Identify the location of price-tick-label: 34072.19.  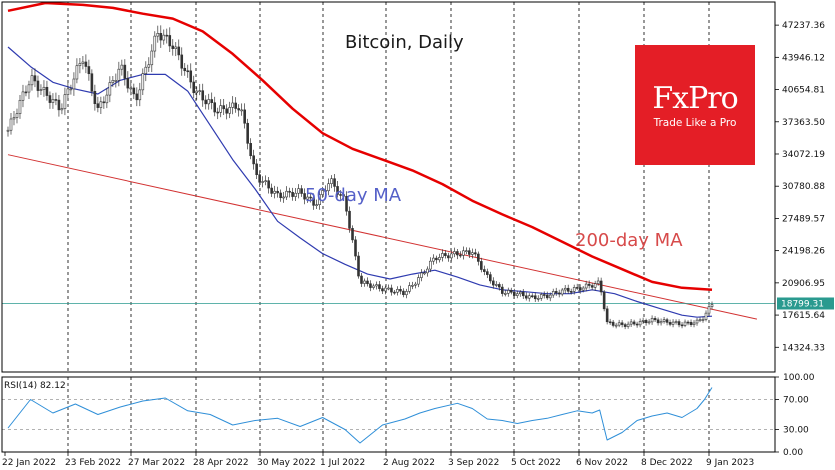
(803, 155).